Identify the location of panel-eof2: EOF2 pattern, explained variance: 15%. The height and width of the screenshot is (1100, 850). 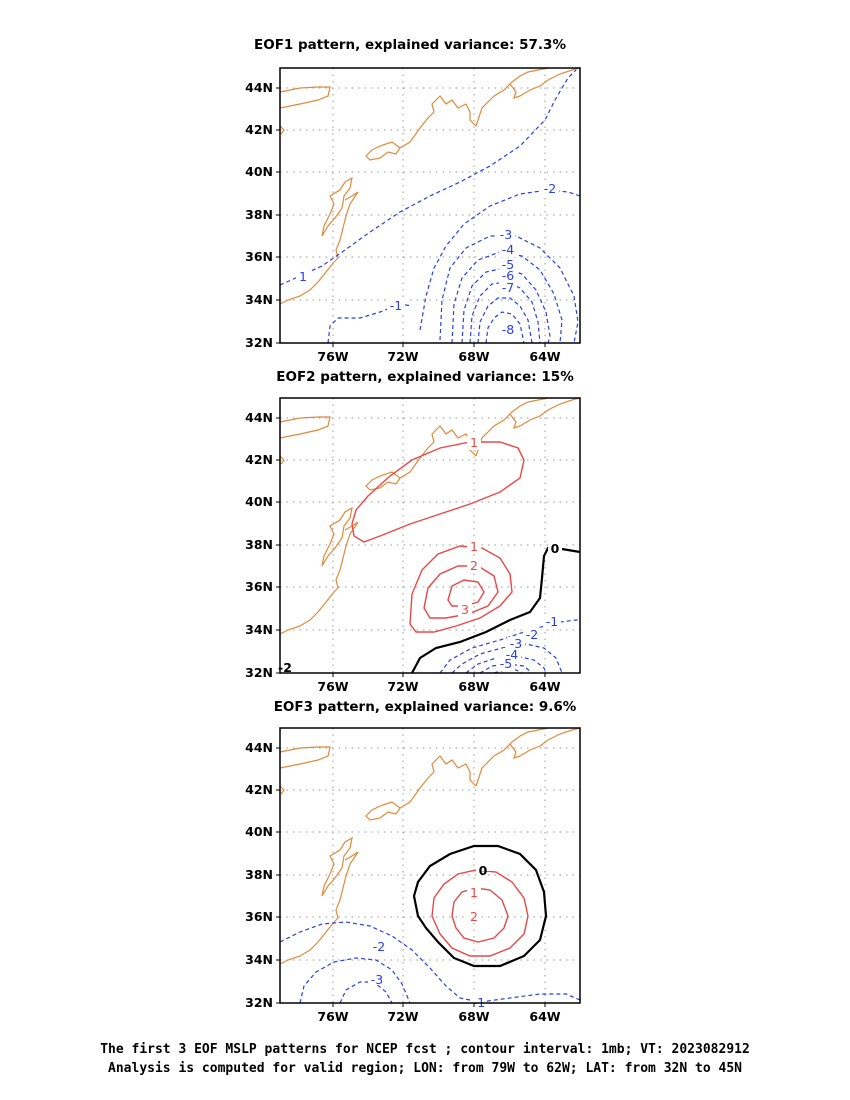
(413, 531).